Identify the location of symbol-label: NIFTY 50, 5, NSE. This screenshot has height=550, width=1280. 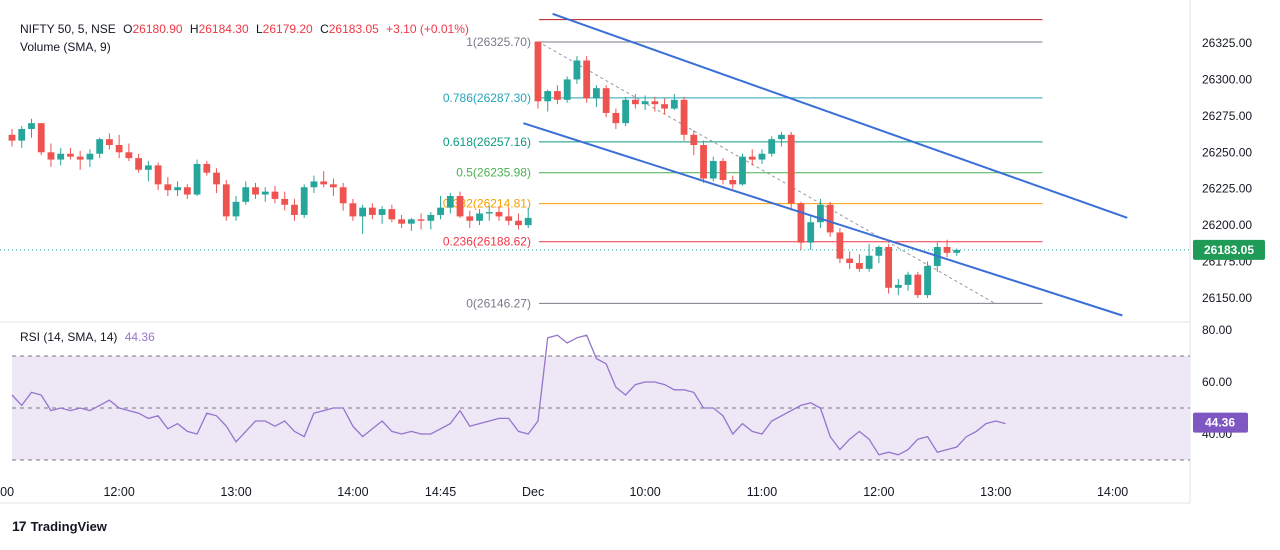
(68, 29).